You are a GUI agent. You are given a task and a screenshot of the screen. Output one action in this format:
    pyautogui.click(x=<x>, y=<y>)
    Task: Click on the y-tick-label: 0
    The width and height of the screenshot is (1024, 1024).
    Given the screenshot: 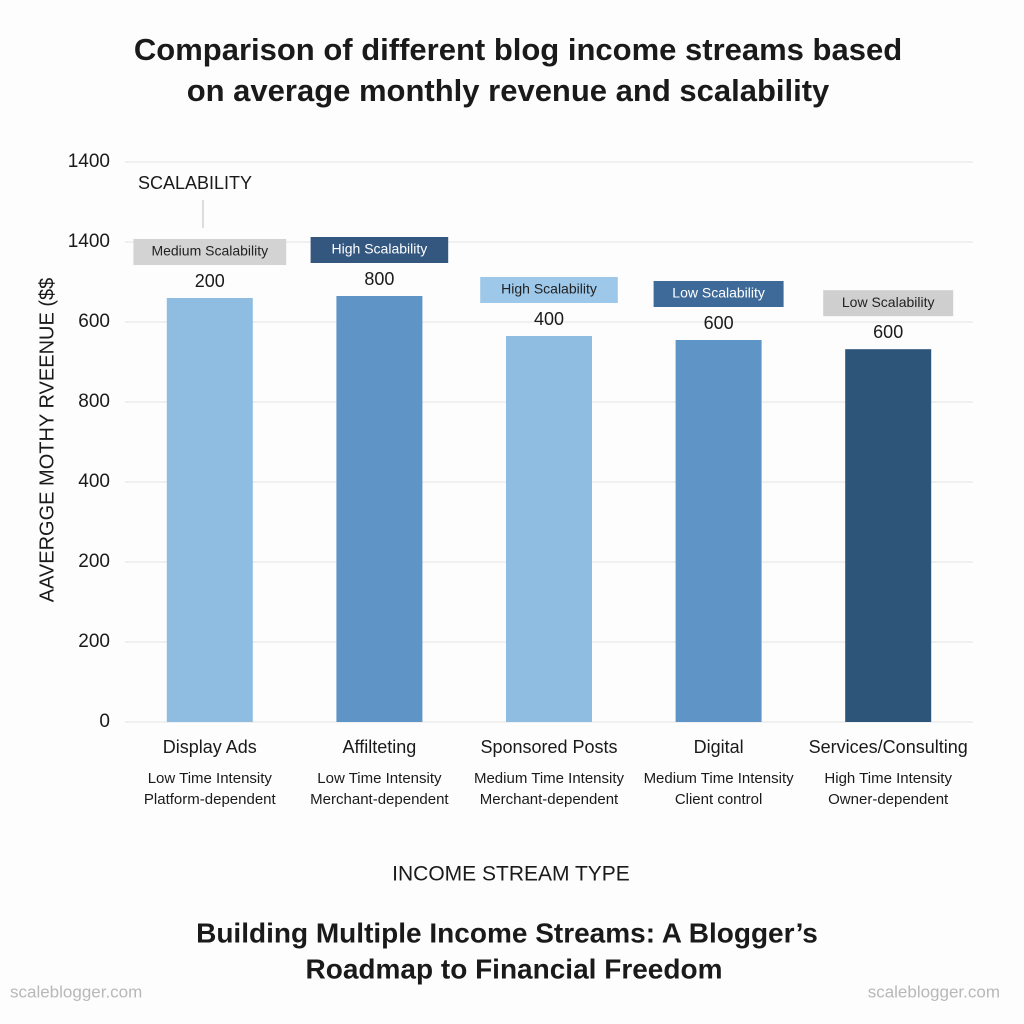 What is the action you would take?
    pyautogui.click(x=104, y=721)
    